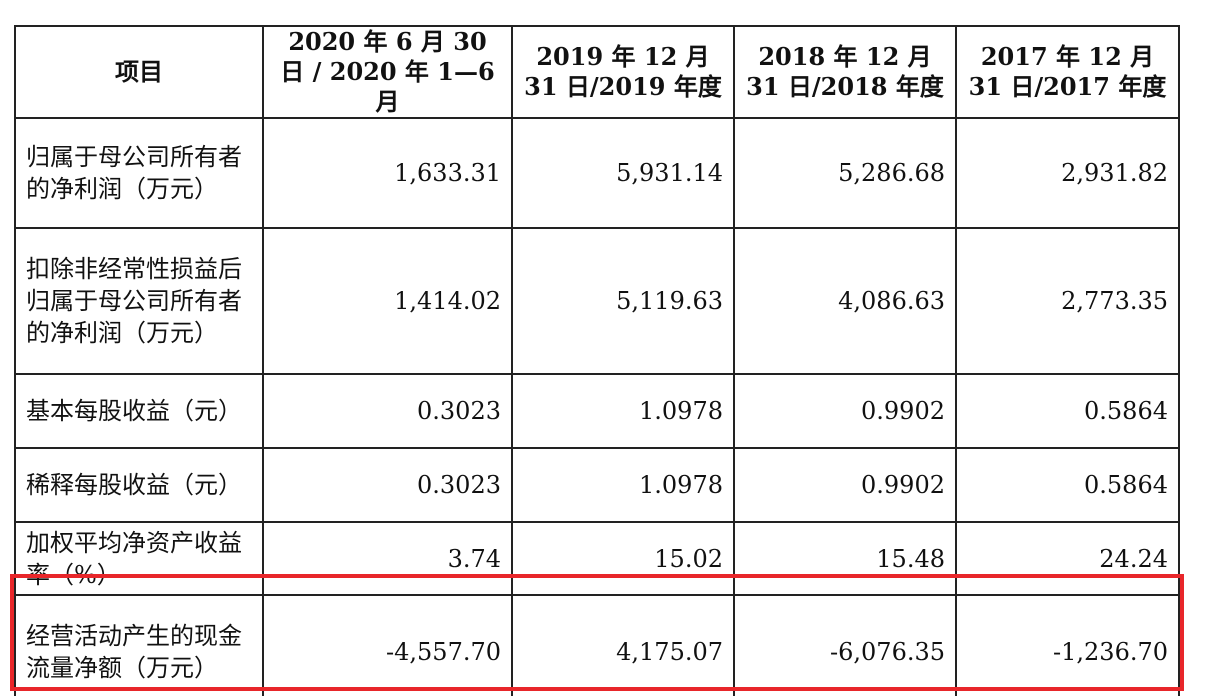 The width and height of the screenshot is (1206, 696). I want to click on cell-value: 3.74, so click(387, 558).